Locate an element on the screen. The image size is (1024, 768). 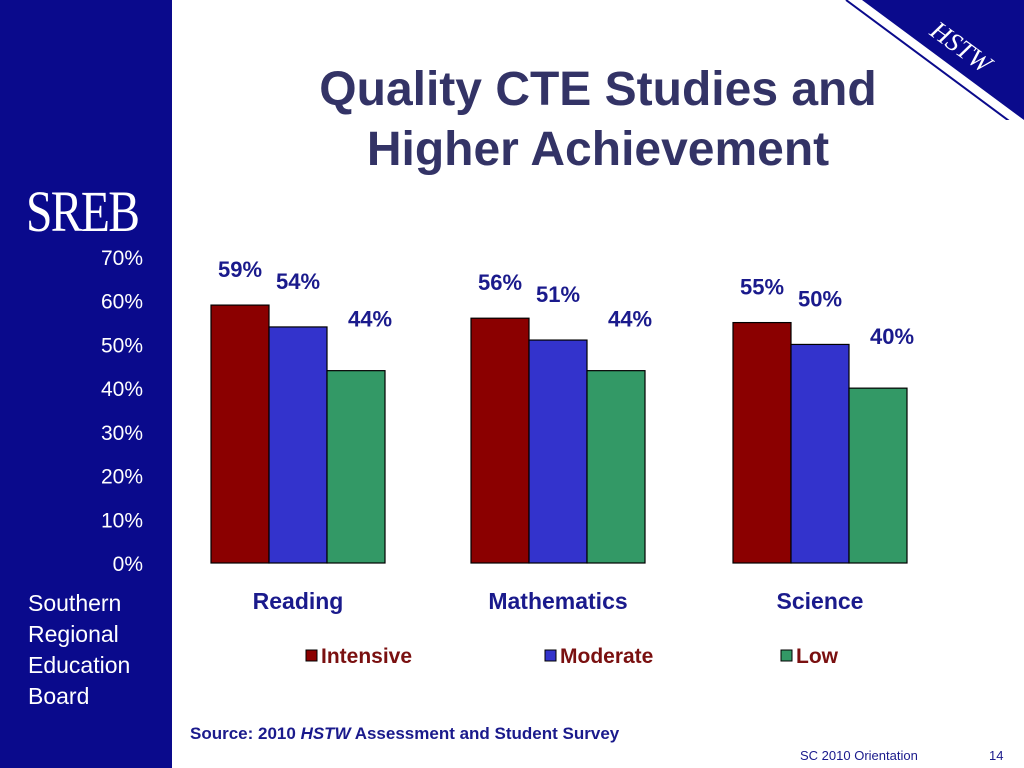
data-label: 40% is located at coordinates (892, 336).